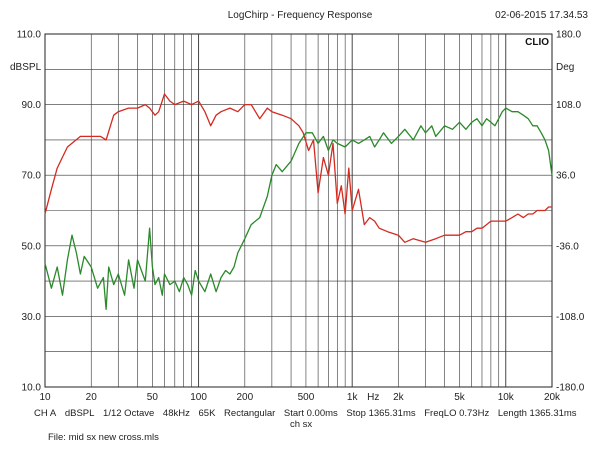  Describe the element at coordinates (92, 397) in the screenshot. I see `x-tick-label: 20` at that location.